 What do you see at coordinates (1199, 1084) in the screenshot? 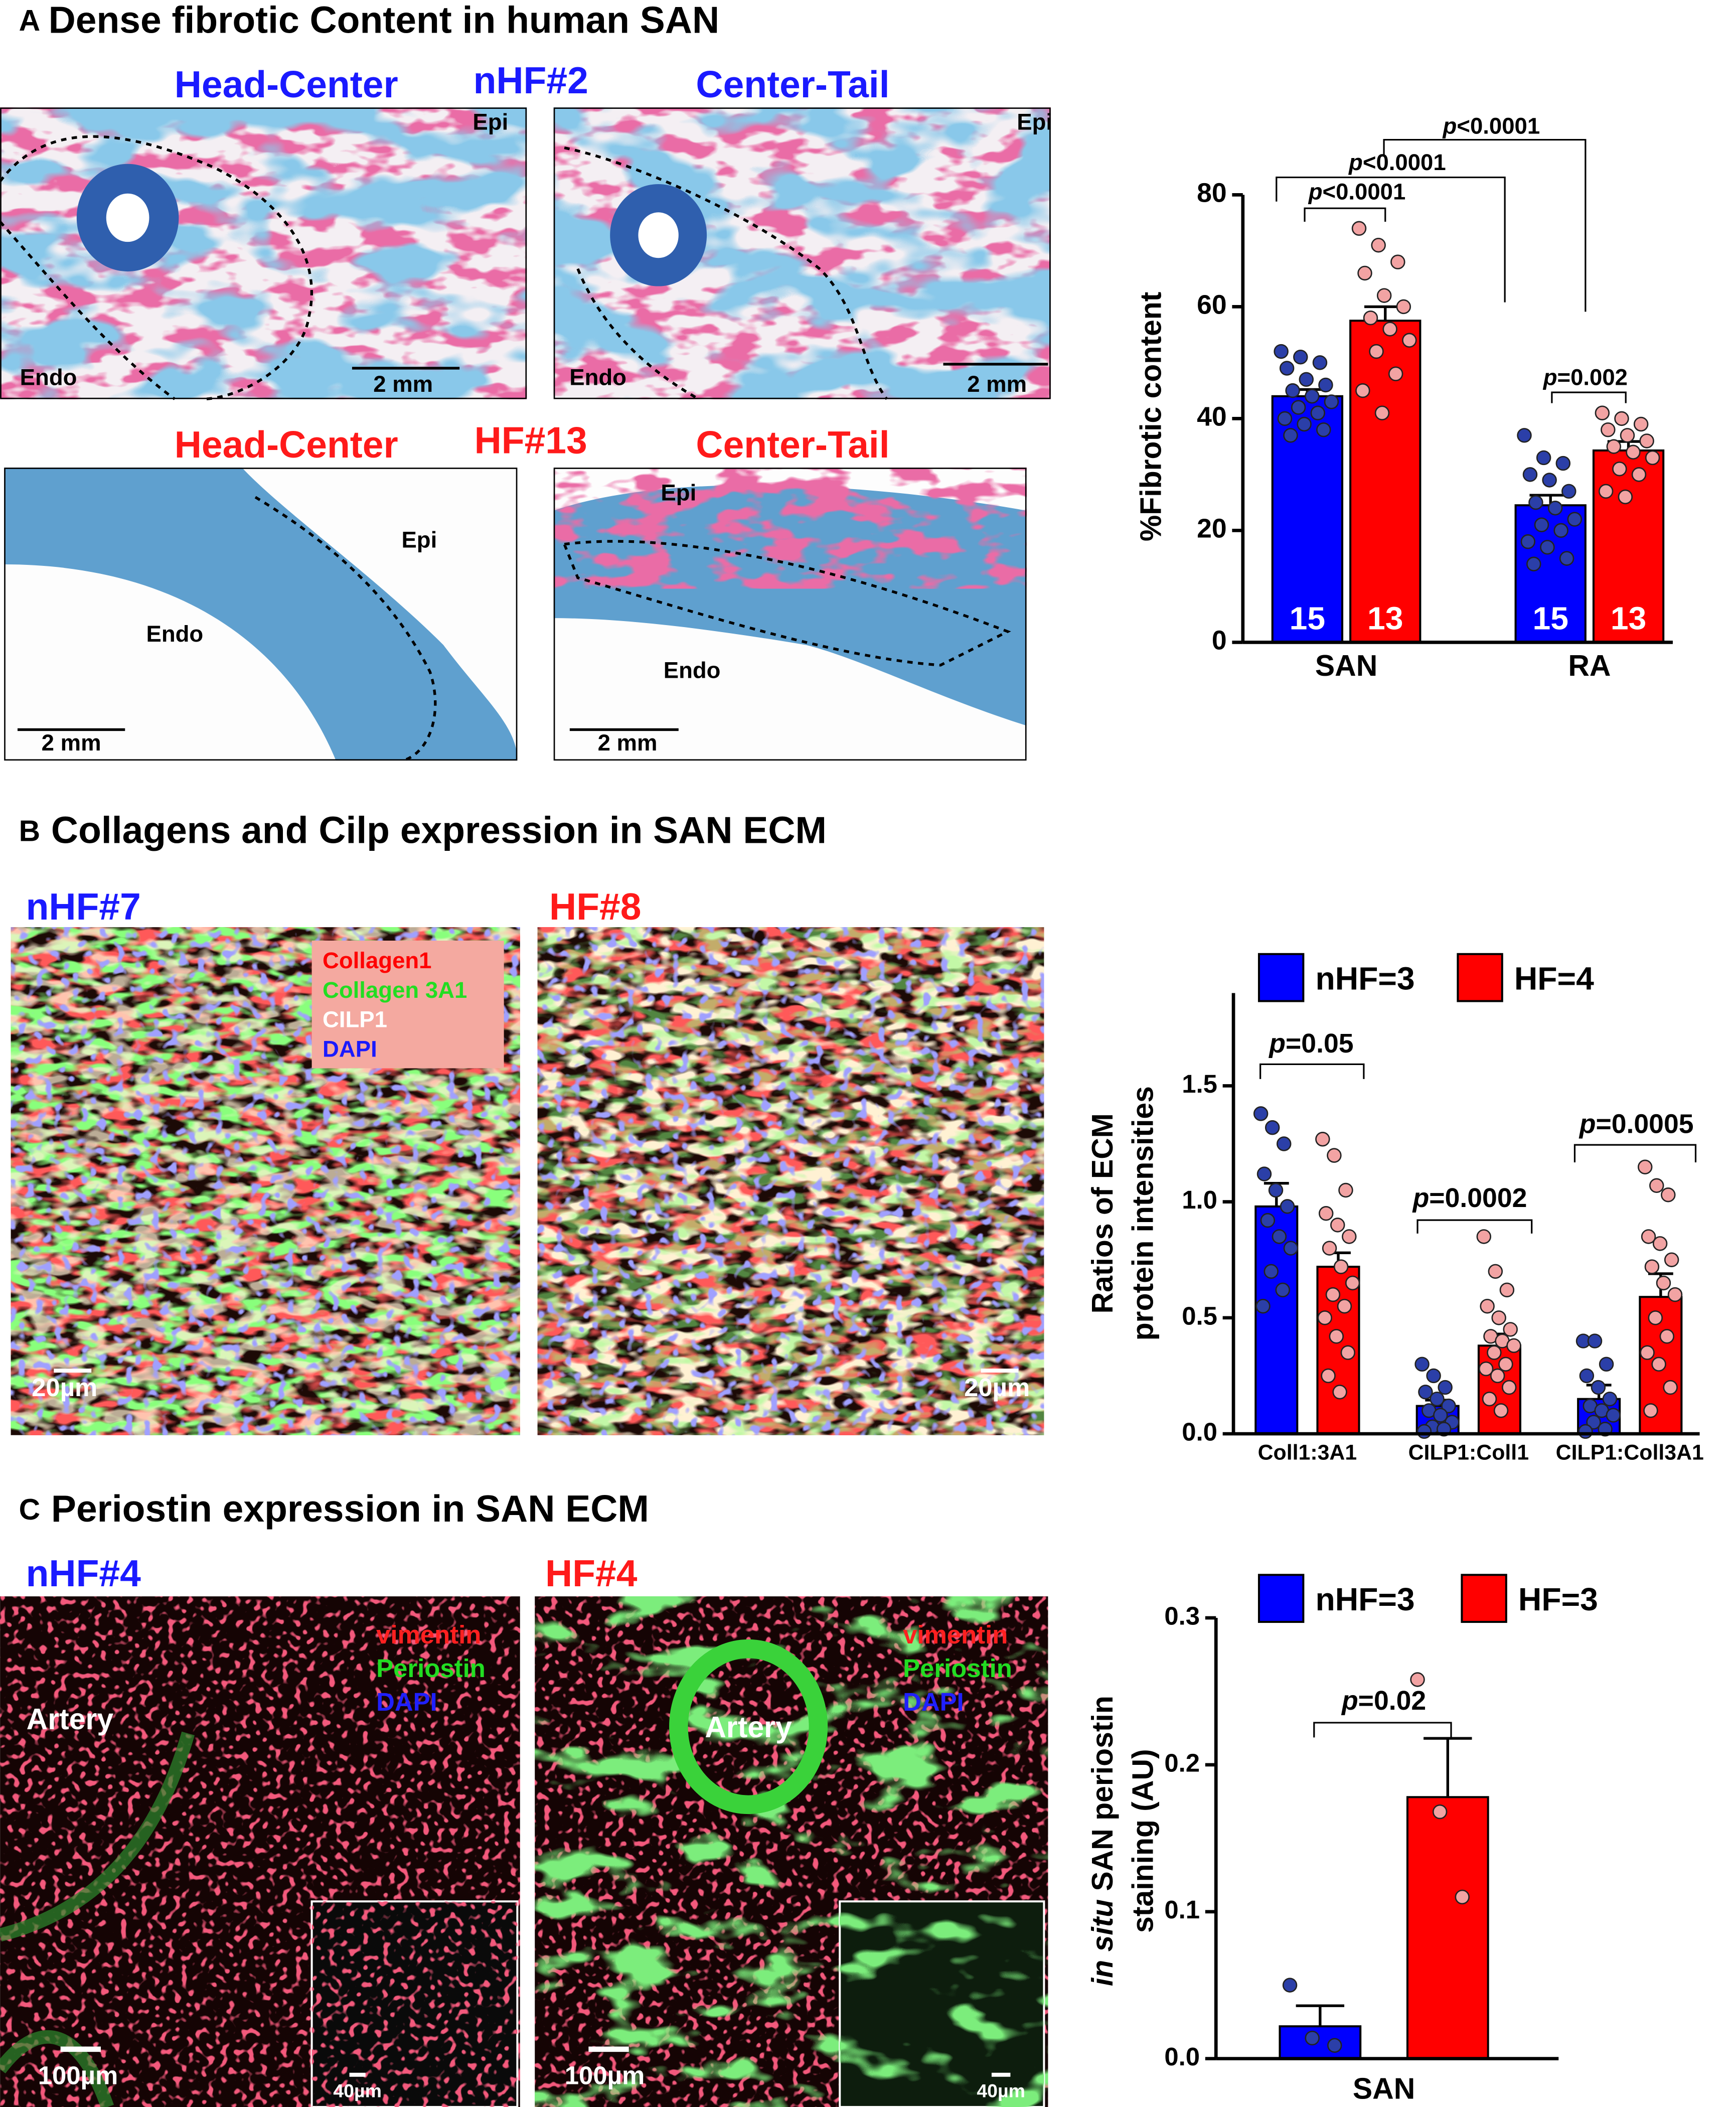
I see `y-tick-label: 1.5` at bounding box center [1199, 1084].